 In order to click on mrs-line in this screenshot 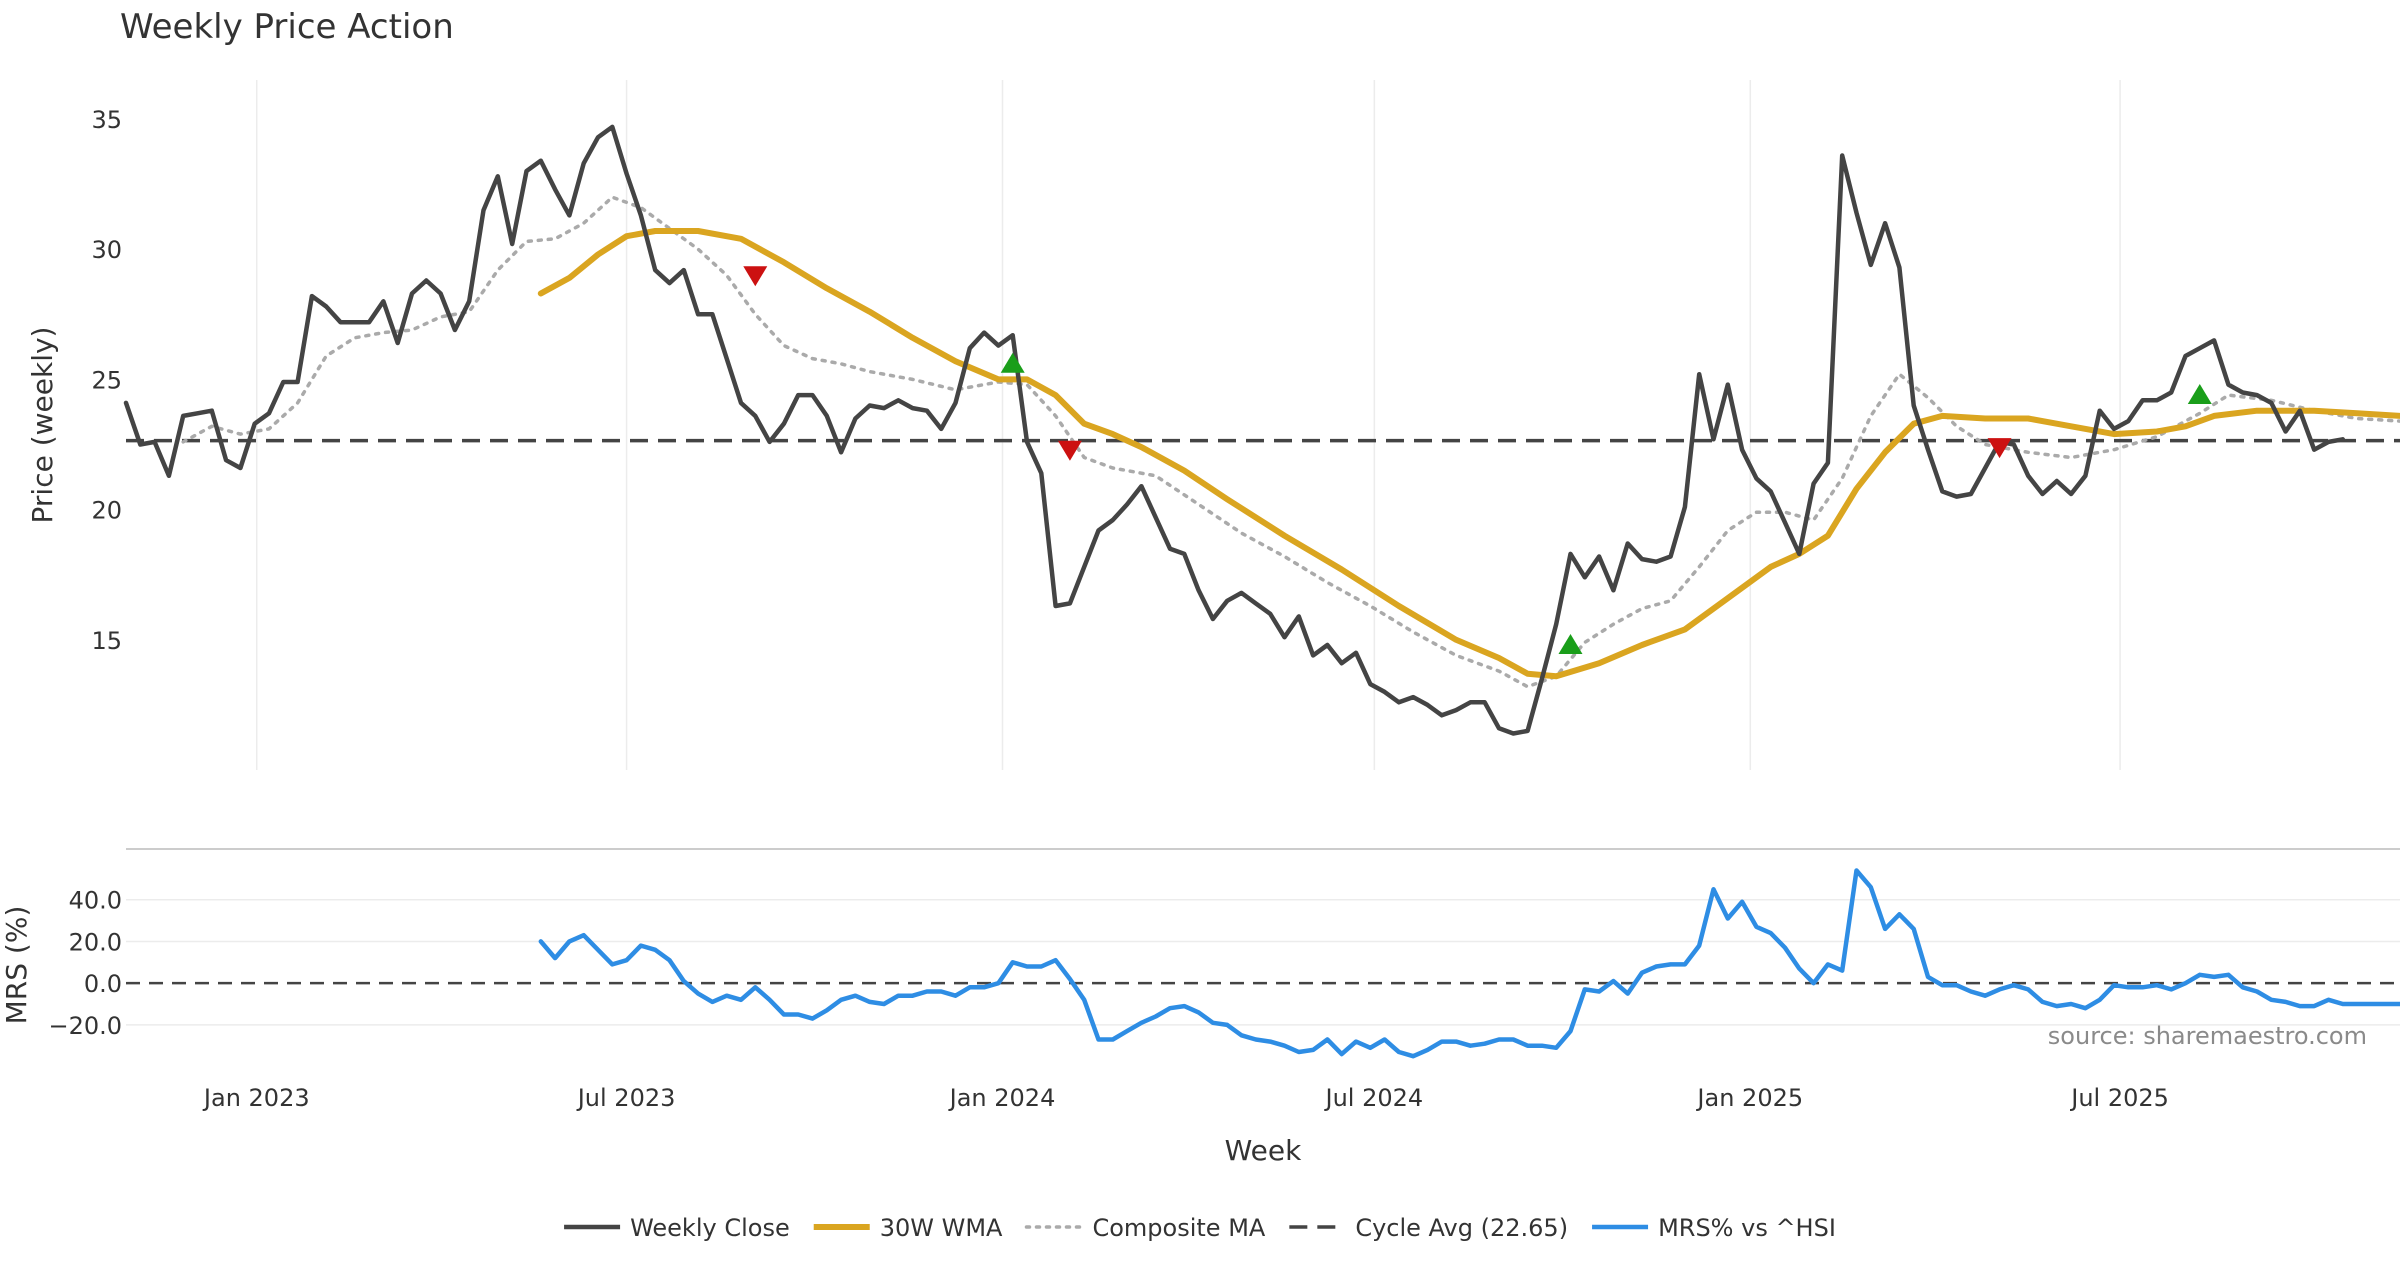, I will do `click(1469, 963)`.